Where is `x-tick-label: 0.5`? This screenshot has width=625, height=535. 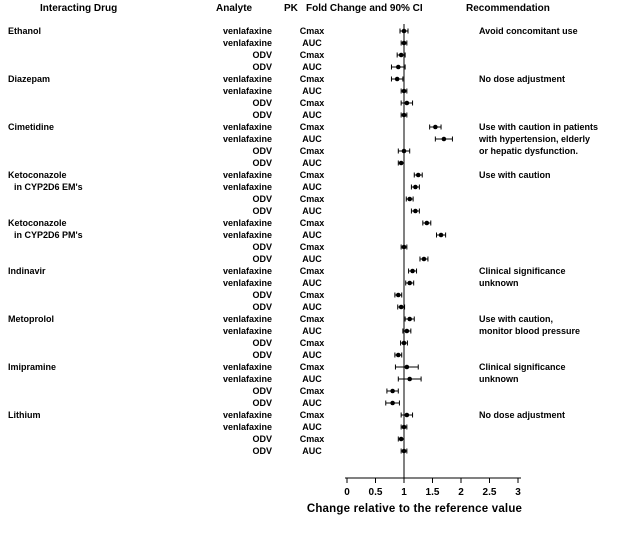
x-tick-label: 0.5 is located at coordinates (376, 492).